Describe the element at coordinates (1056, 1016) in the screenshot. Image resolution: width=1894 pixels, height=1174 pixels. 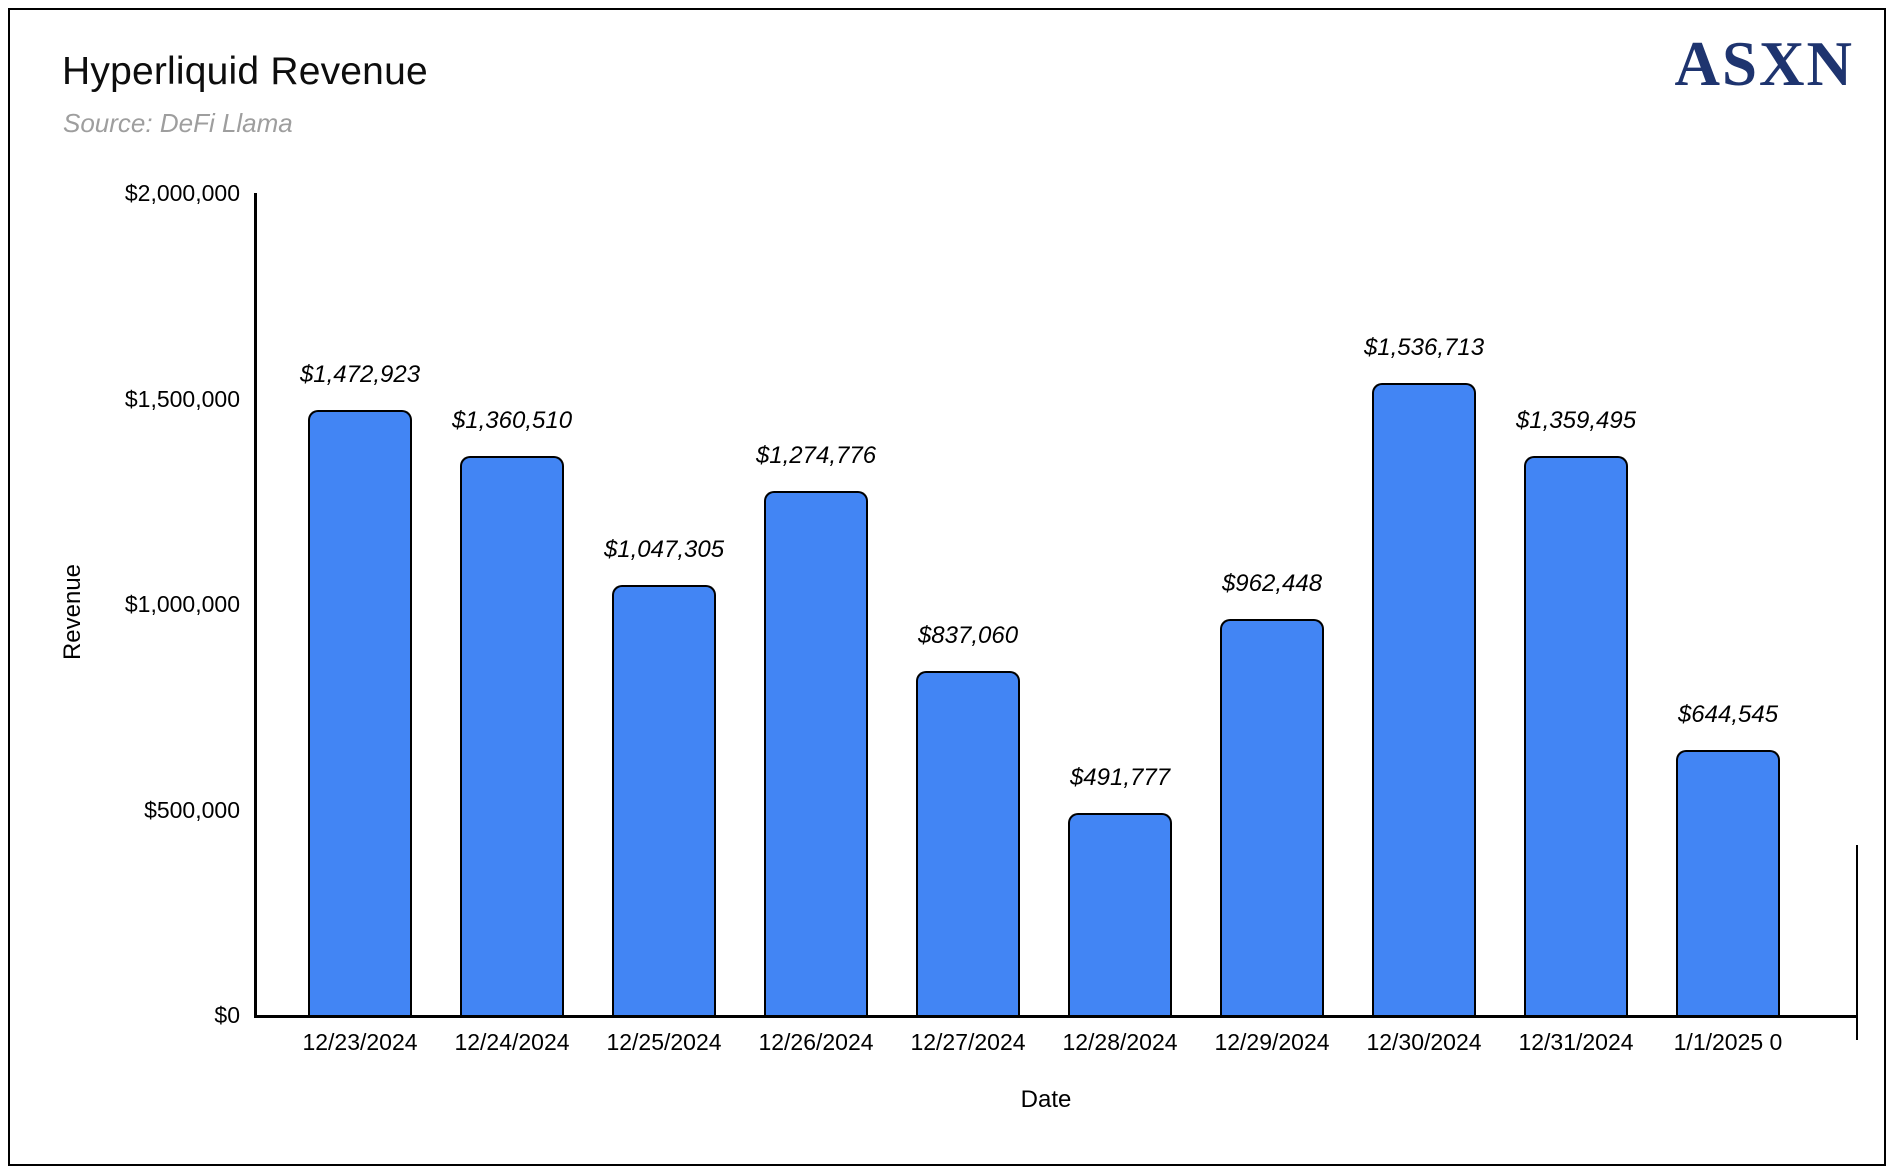
I see `x-axis-line` at that location.